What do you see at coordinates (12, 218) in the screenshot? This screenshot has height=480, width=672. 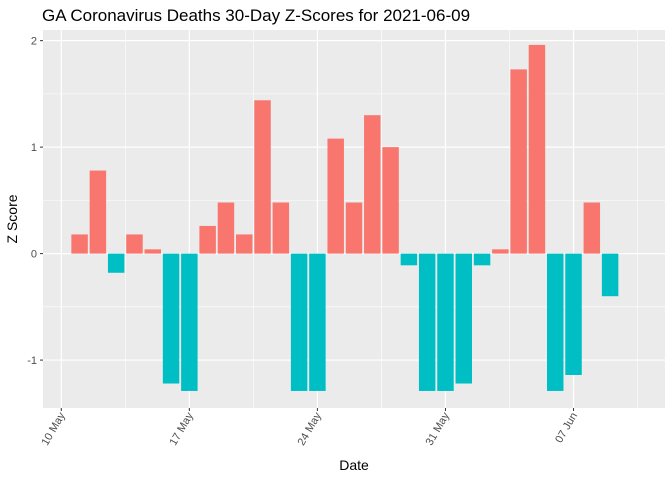 I see `y-axis-title: Z Score` at bounding box center [12, 218].